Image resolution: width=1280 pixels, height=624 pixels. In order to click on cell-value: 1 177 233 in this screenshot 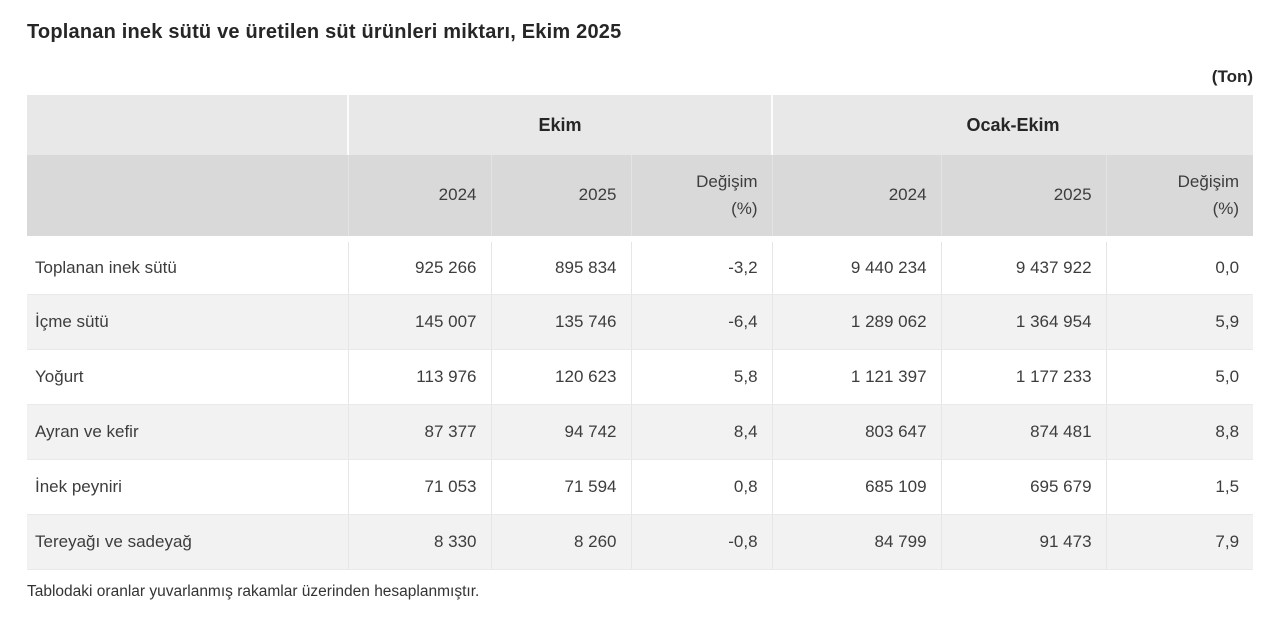, I will do `click(1023, 377)`.